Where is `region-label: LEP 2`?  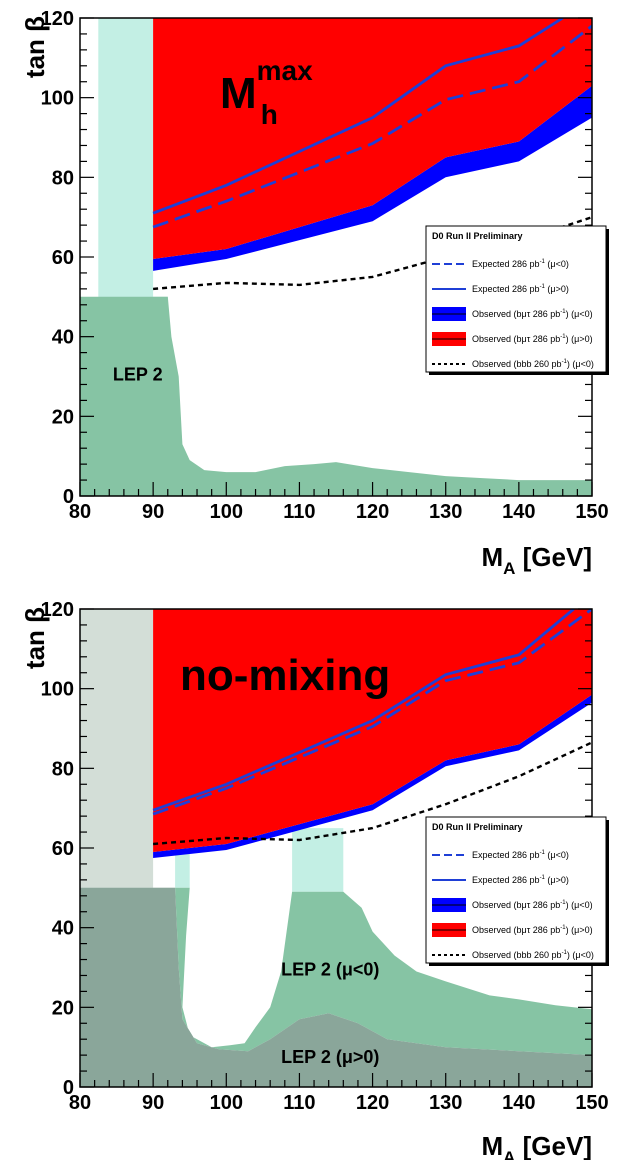
region-label: LEP 2 is located at coordinates (138, 374).